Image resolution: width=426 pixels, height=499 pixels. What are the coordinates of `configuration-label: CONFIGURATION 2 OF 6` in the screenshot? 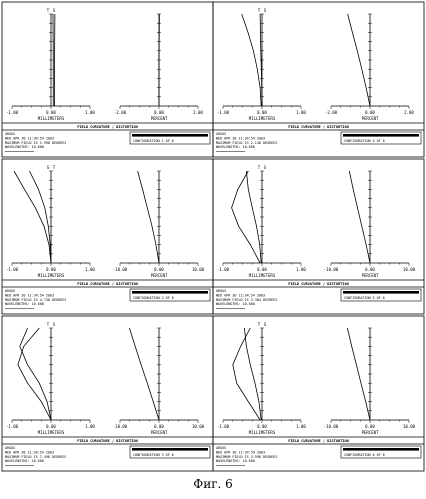 It's located at (153, 298).